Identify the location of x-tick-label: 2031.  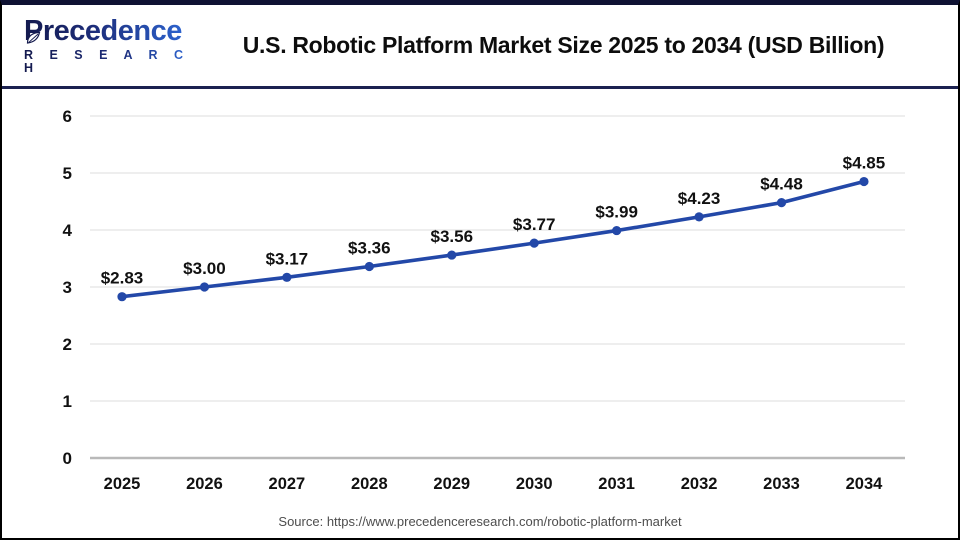
(616, 484).